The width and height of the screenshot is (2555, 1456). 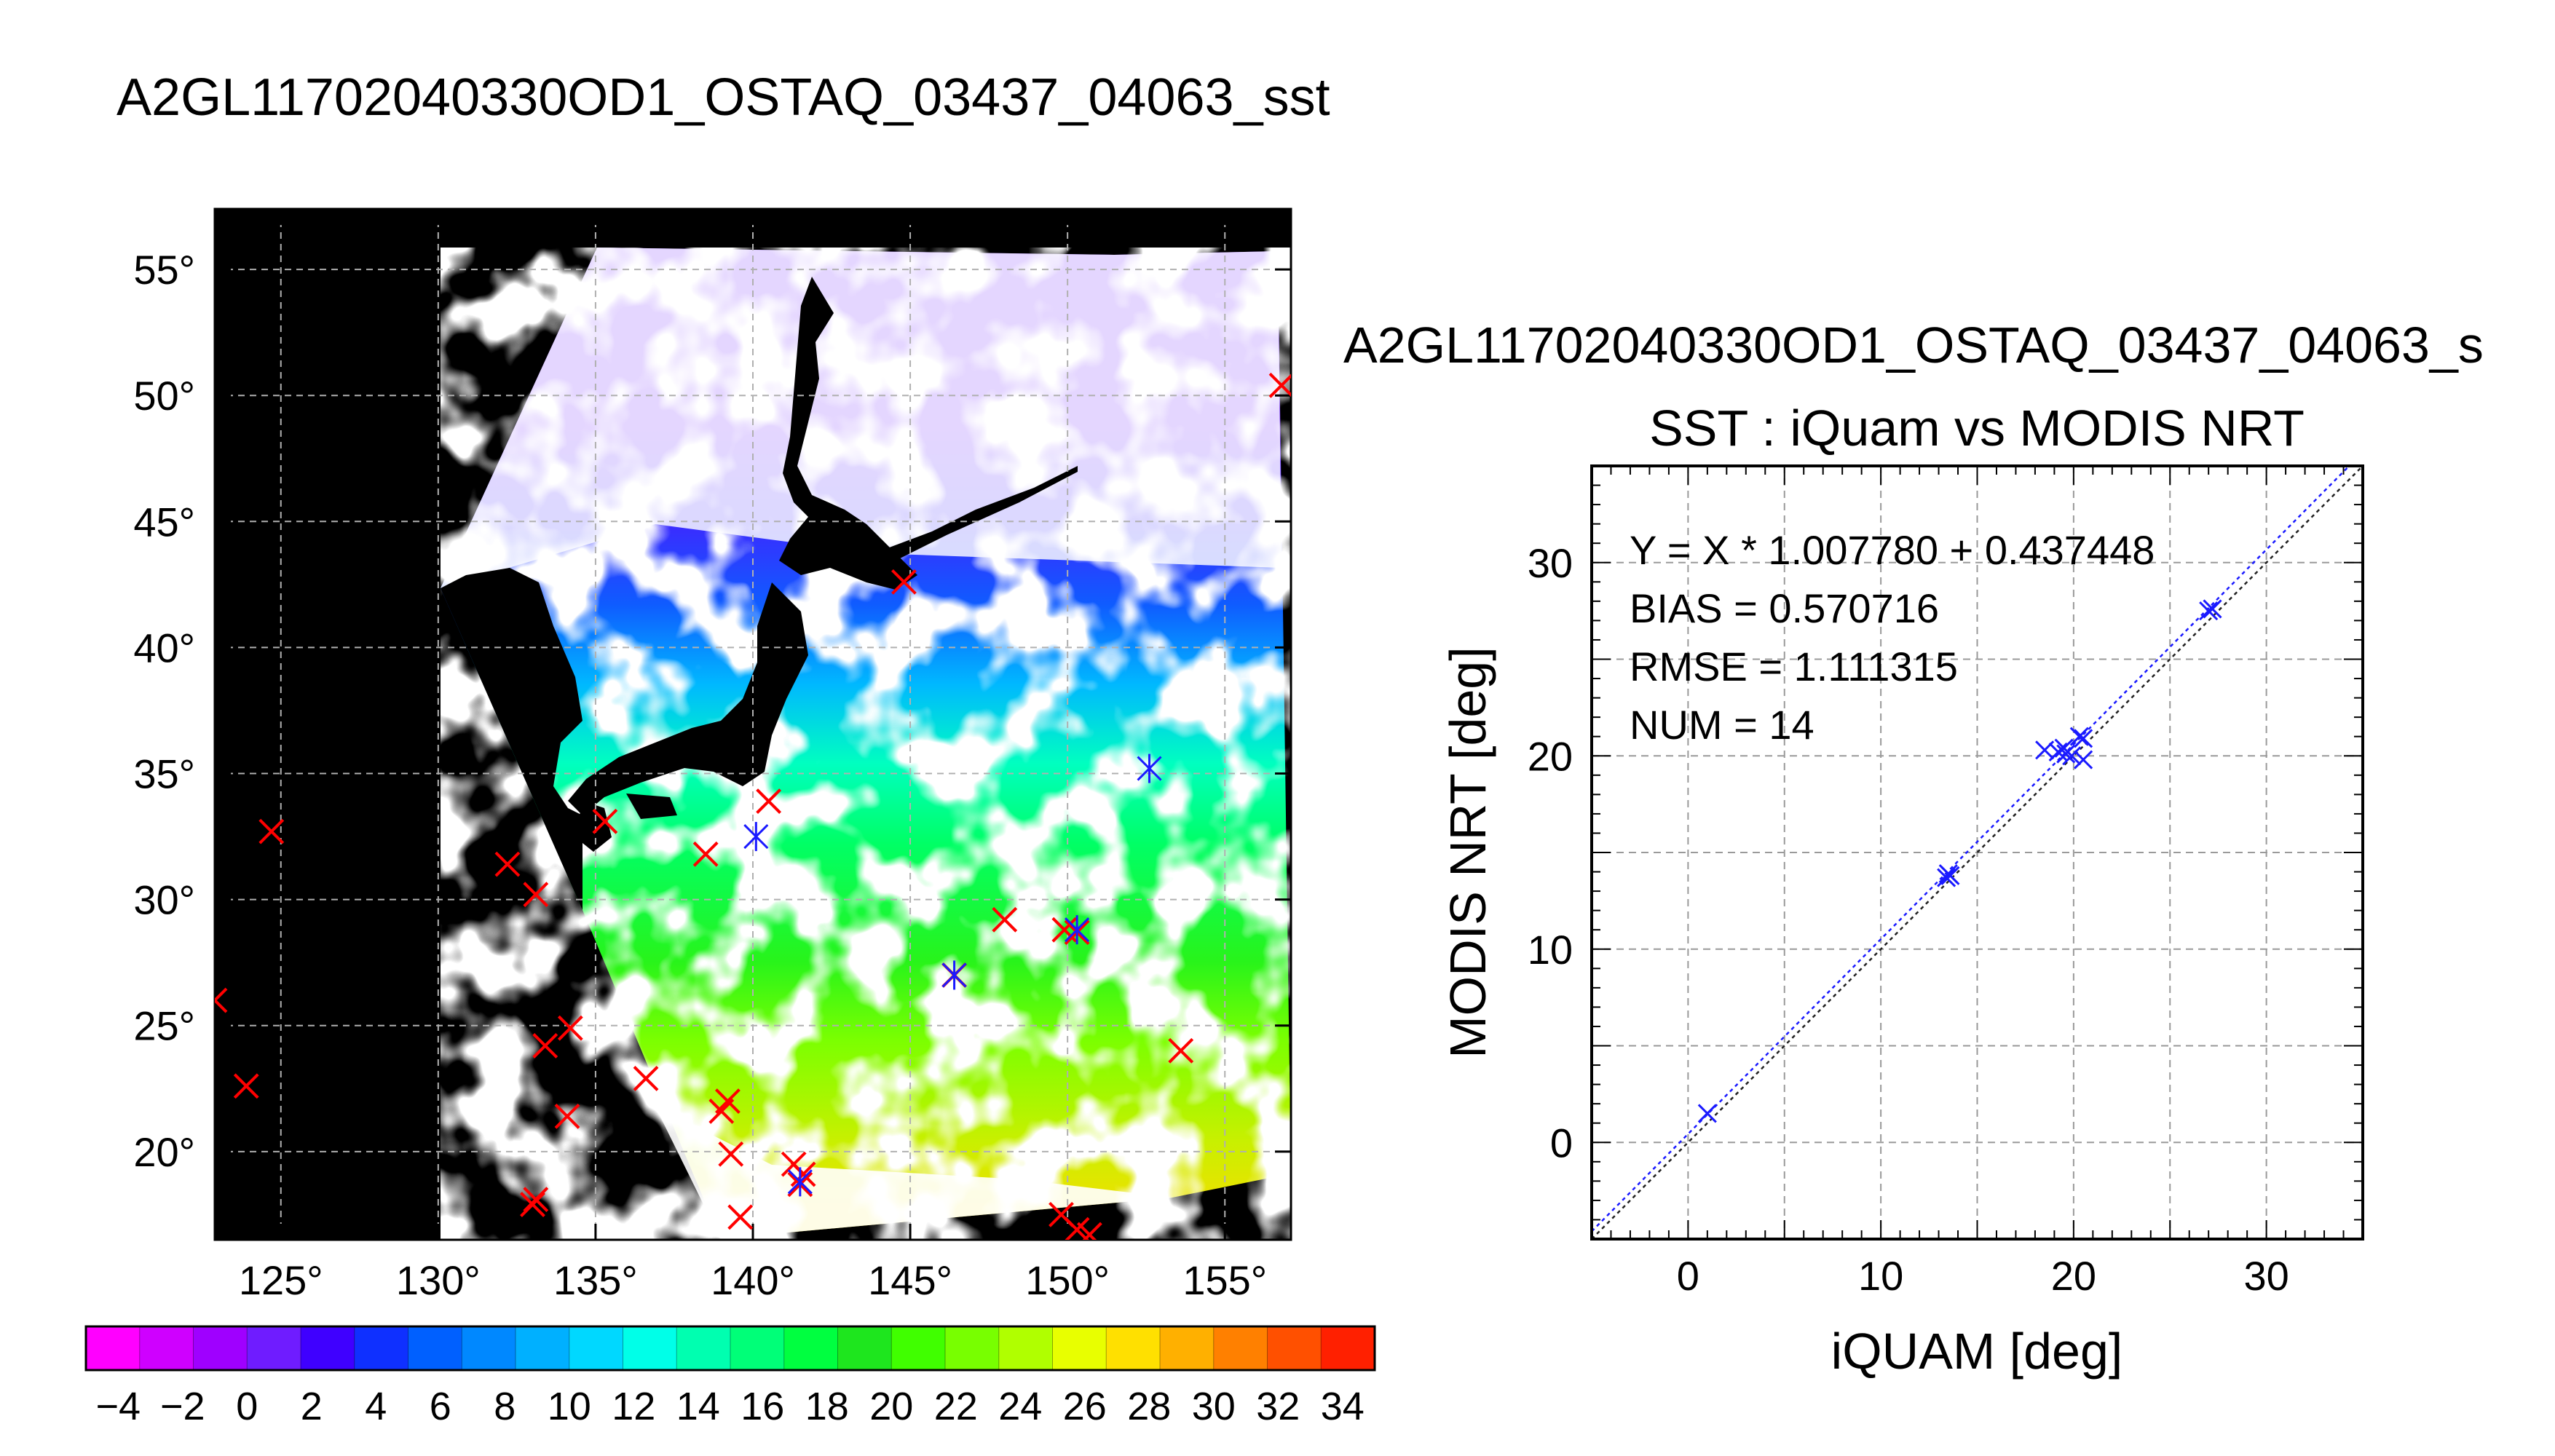 What do you see at coordinates (1550, 756) in the screenshot?
I see `y-tick-label: 20` at bounding box center [1550, 756].